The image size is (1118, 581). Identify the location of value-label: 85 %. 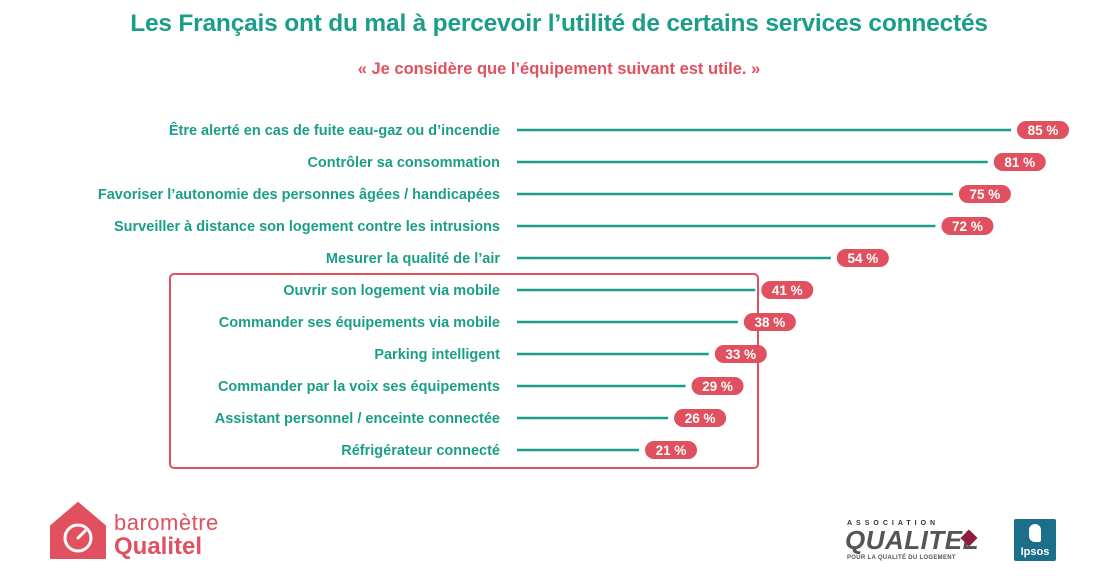
(1043, 130).